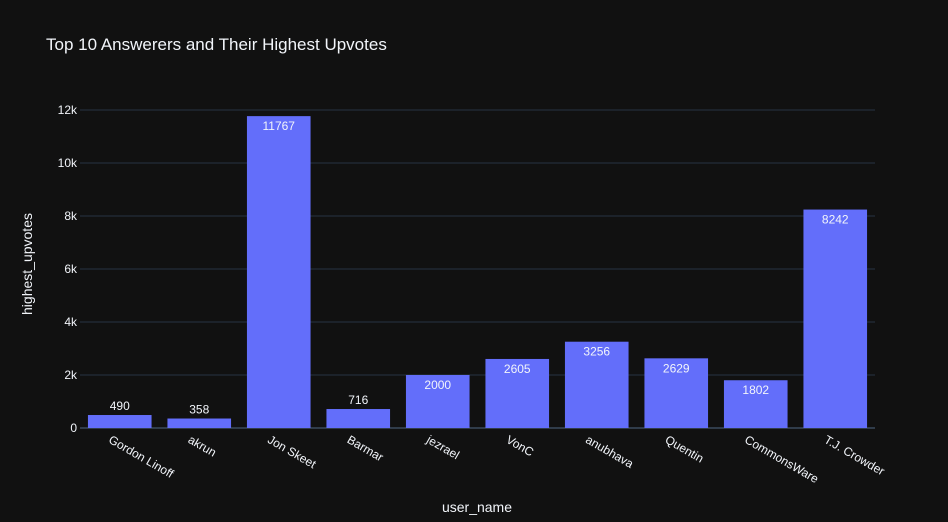 The image size is (948, 522). What do you see at coordinates (279, 126) in the screenshot?
I see `data-label: 11767` at bounding box center [279, 126].